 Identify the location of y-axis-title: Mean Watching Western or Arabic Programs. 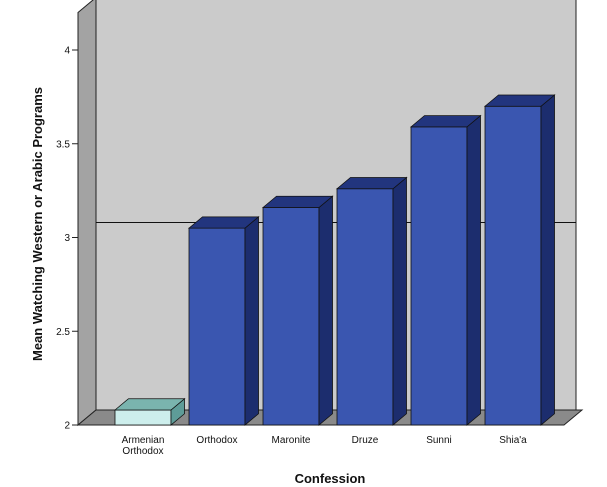
(37, 224).